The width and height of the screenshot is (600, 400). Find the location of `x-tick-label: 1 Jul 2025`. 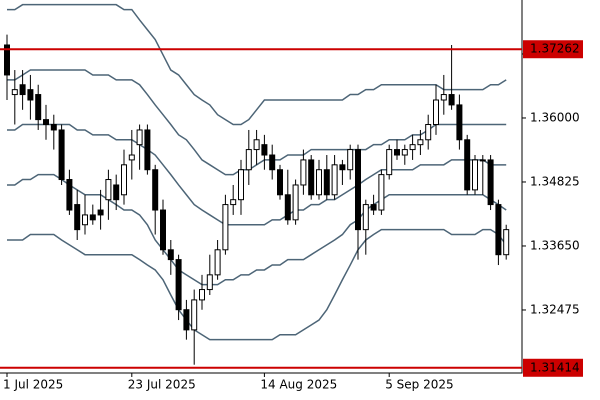

x-tick-label: 1 Jul 2025 is located at coordinates (33, 385).